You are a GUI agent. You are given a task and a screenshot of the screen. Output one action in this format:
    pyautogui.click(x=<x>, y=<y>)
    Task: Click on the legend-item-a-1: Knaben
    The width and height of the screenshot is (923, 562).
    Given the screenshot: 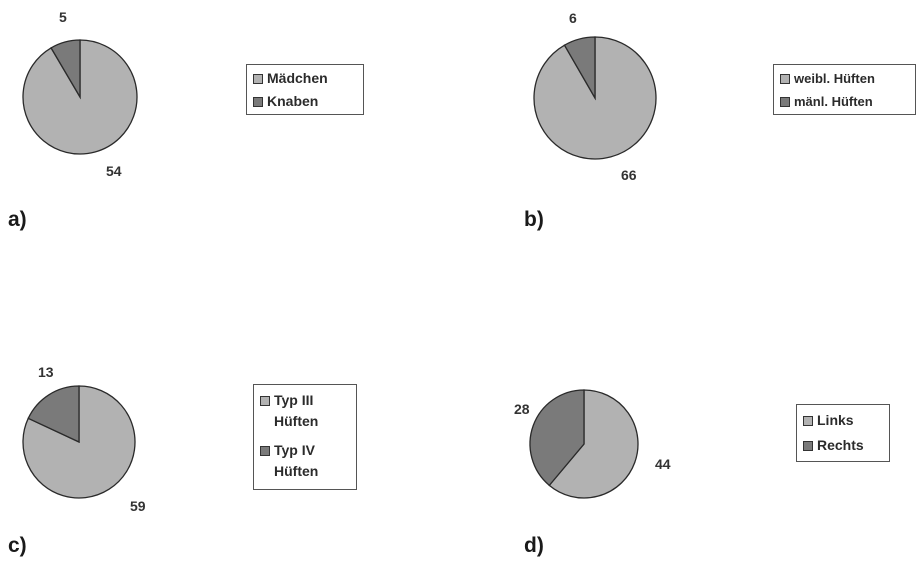 What is the action you would take?
    pyautogui.click(x=305, y=101)
    